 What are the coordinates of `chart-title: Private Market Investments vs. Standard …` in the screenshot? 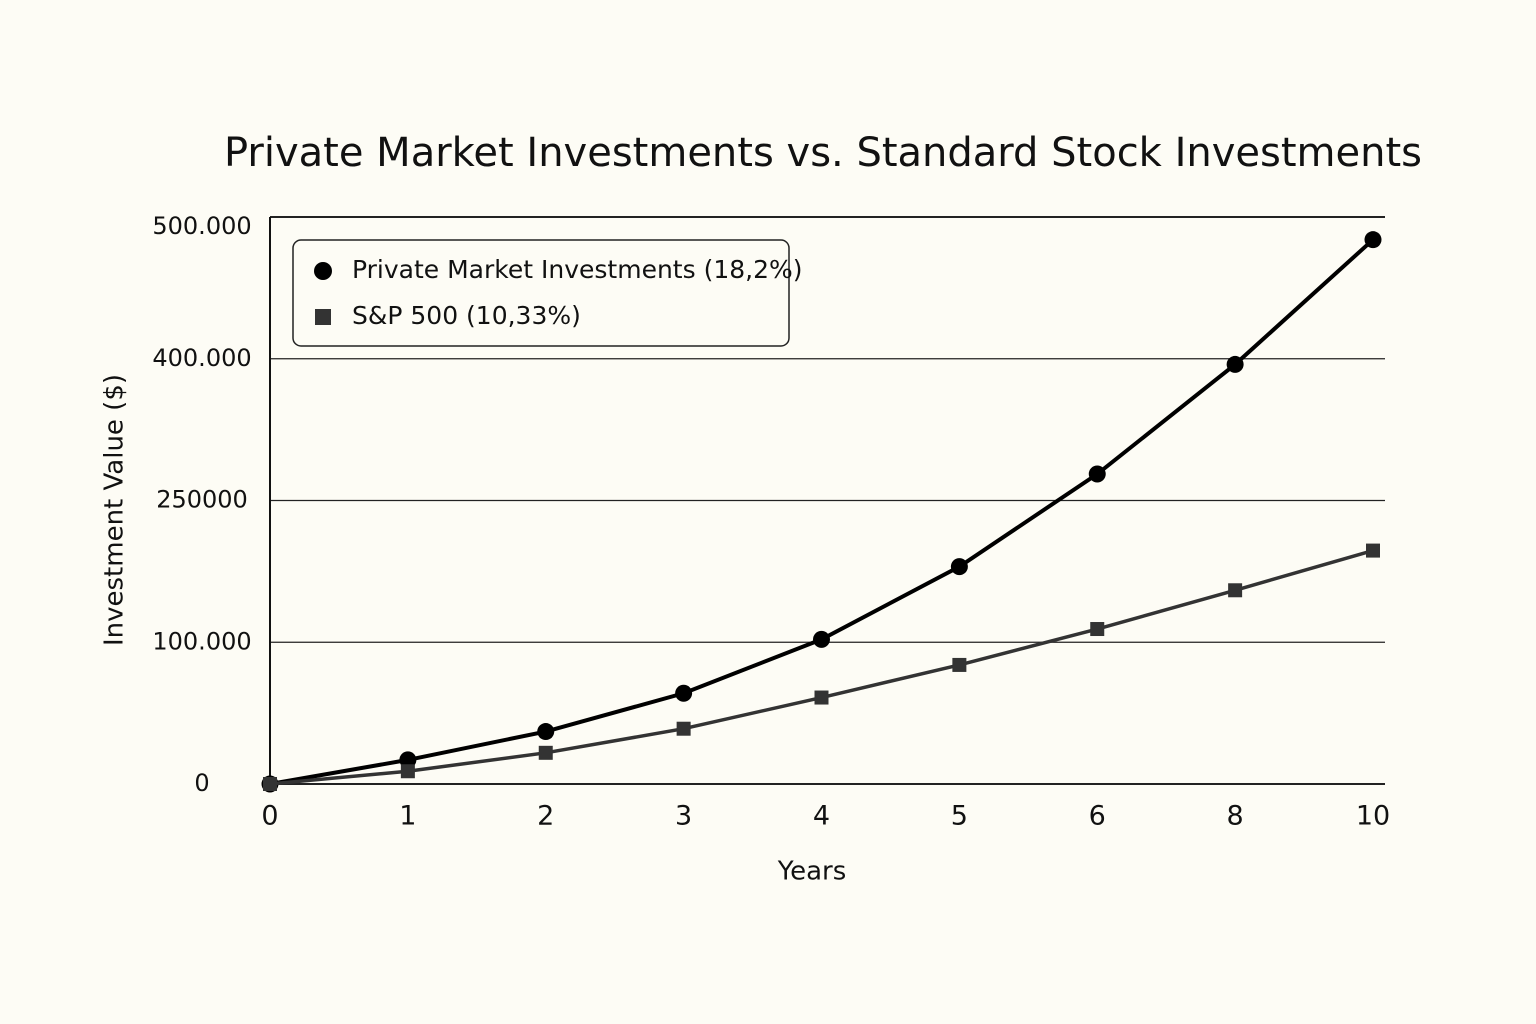 It's located at (823, 153).